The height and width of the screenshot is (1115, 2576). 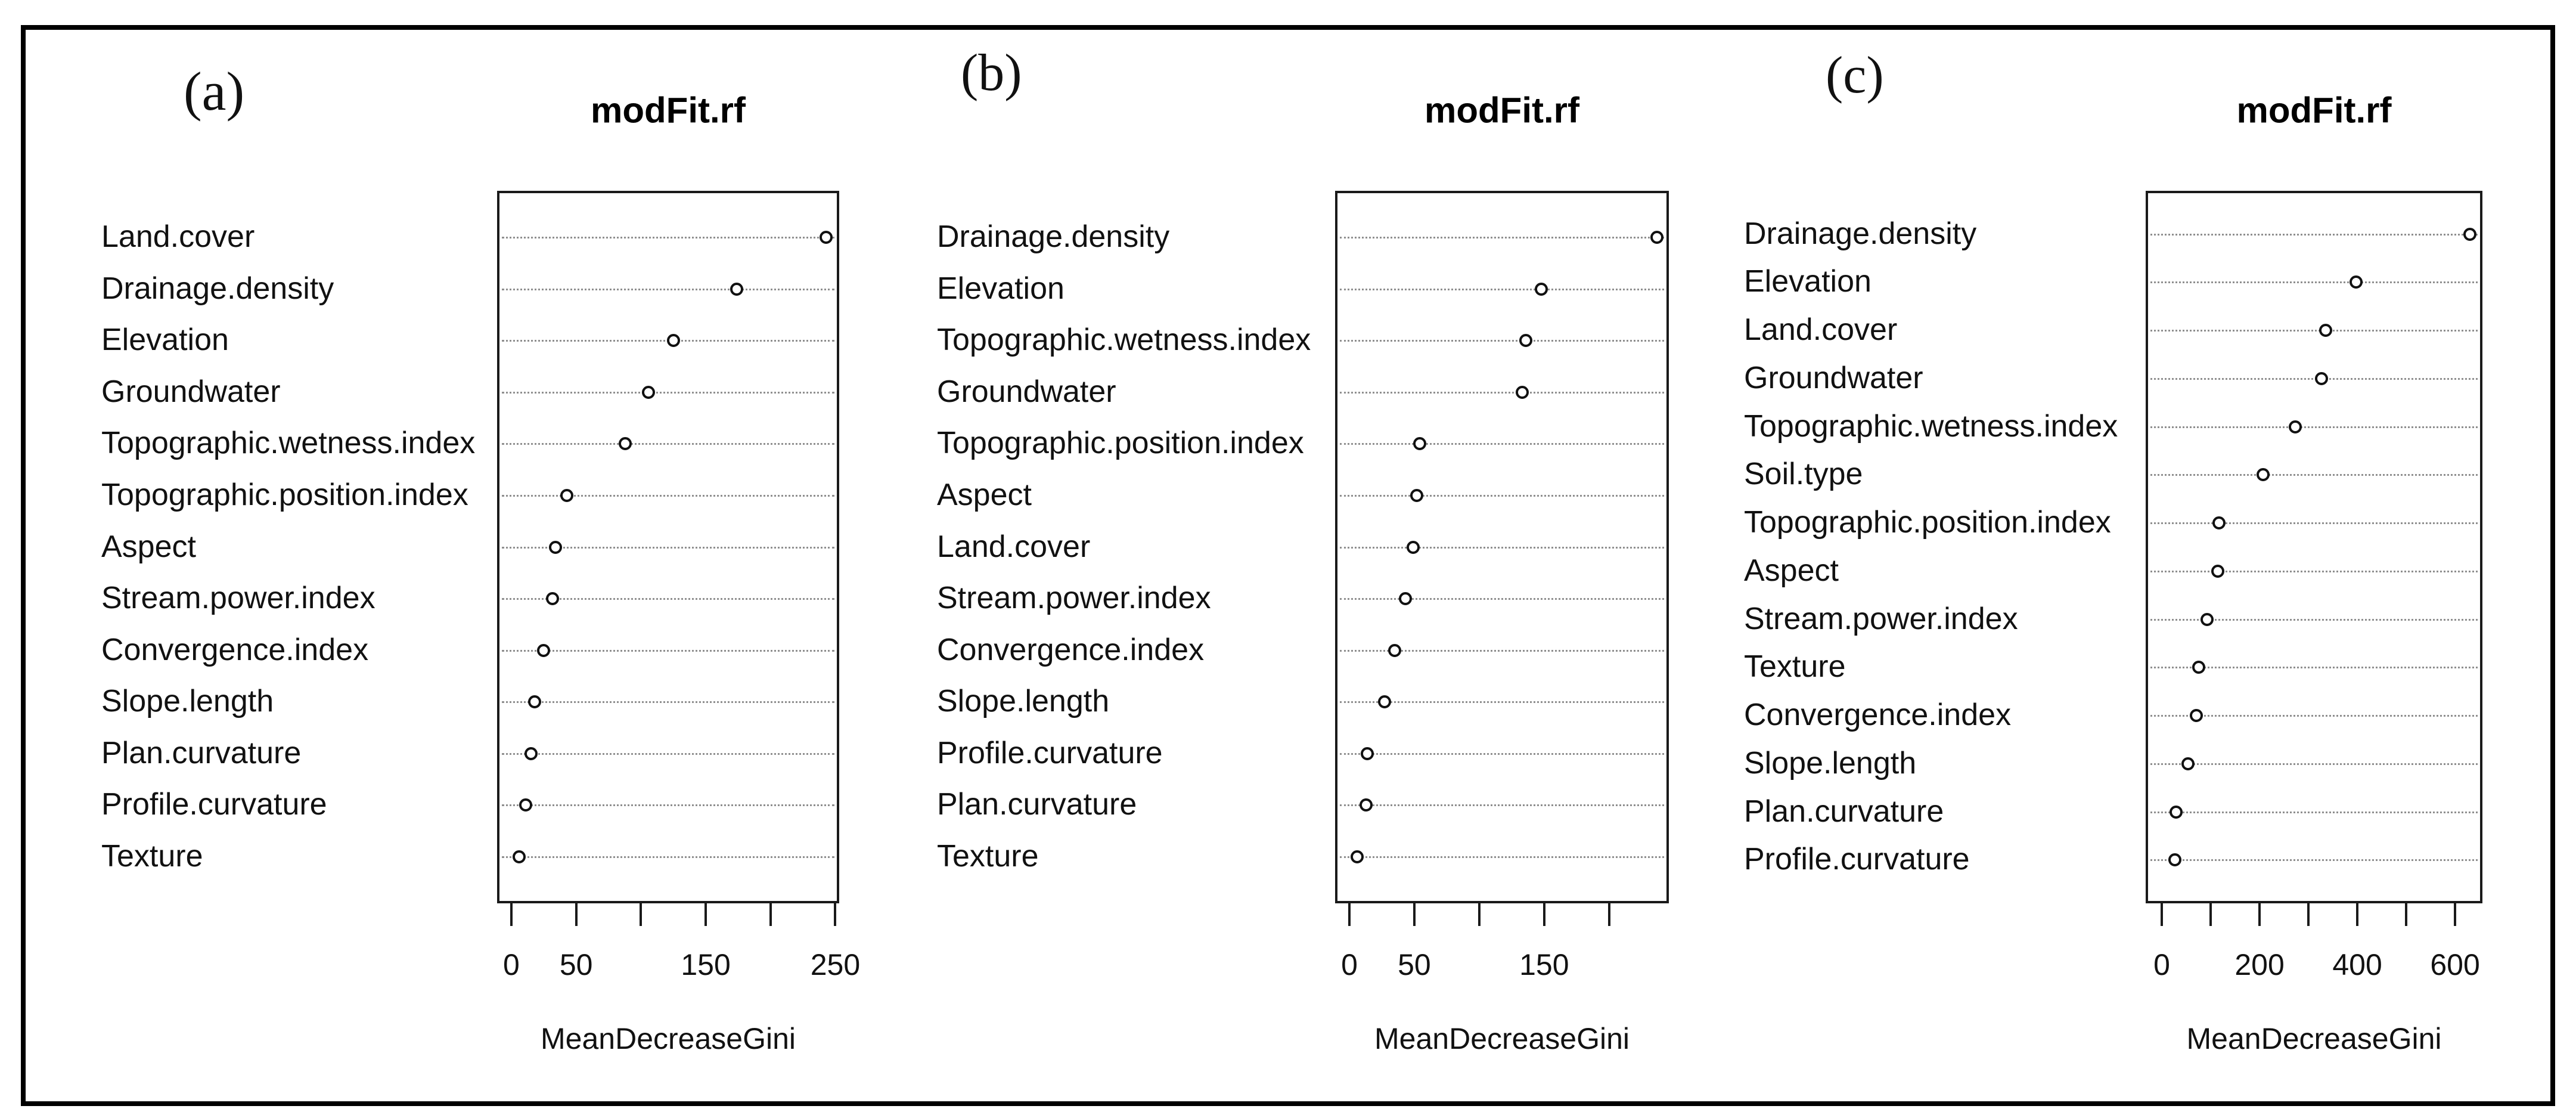 I want to click on panel-letter: (a), so click(x=215, y=91).